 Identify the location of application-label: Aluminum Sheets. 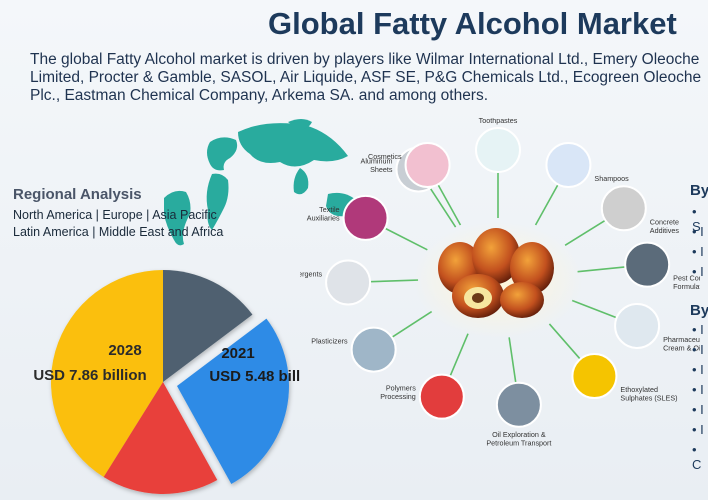
(377, 165).